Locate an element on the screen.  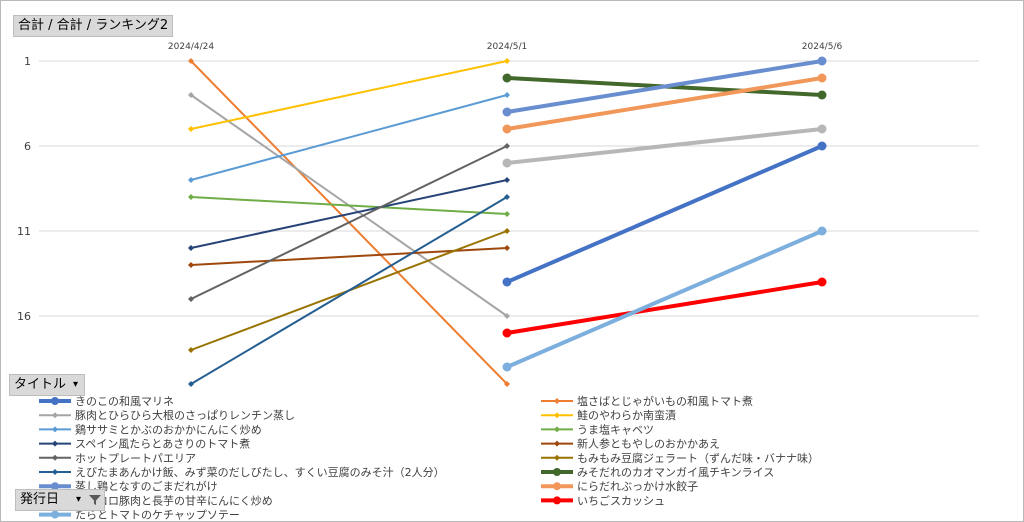
x-category-label: 2024/5/6 is located at coordinates (822, 47).